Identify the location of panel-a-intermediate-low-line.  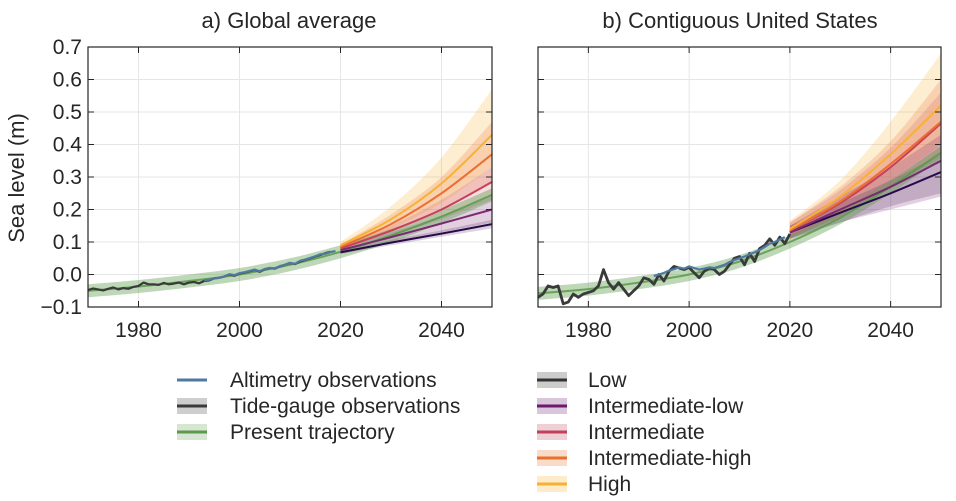
(416, 230).